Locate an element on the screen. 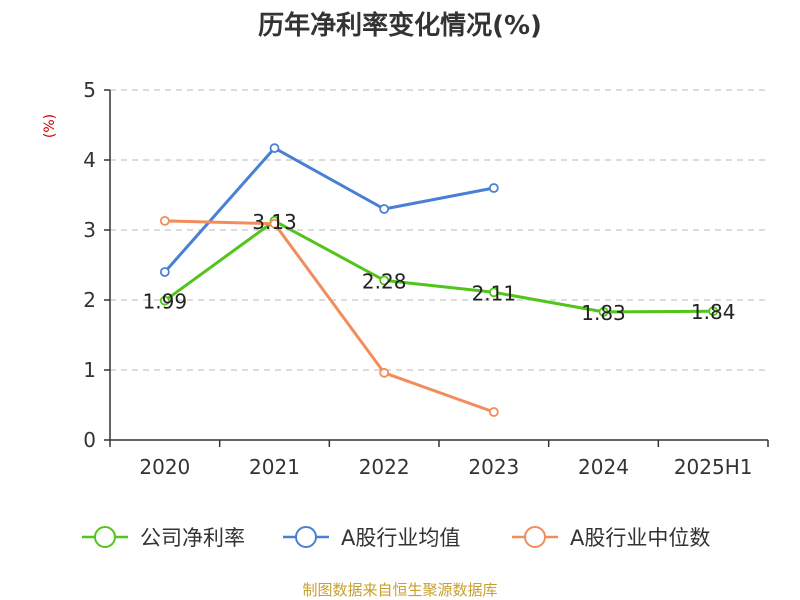 This screenshot has width=800, height=600. x-tick-label: 2024 is located at coordinates (603, 467).